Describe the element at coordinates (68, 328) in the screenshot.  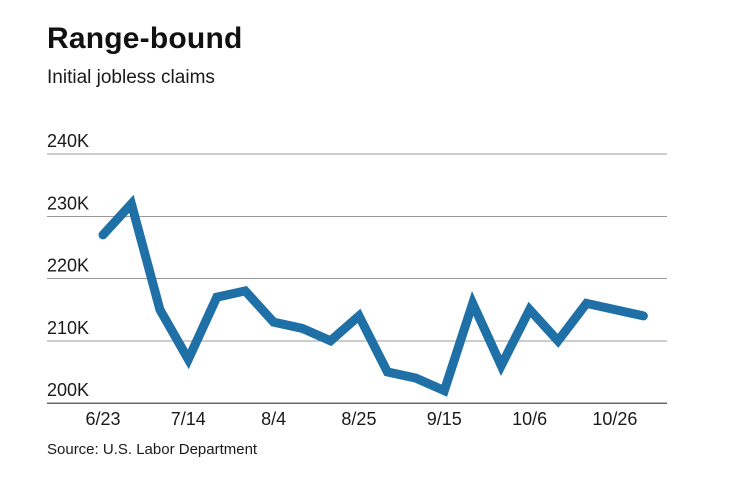
I see `y-axis-tick-label: 210K` at that location.